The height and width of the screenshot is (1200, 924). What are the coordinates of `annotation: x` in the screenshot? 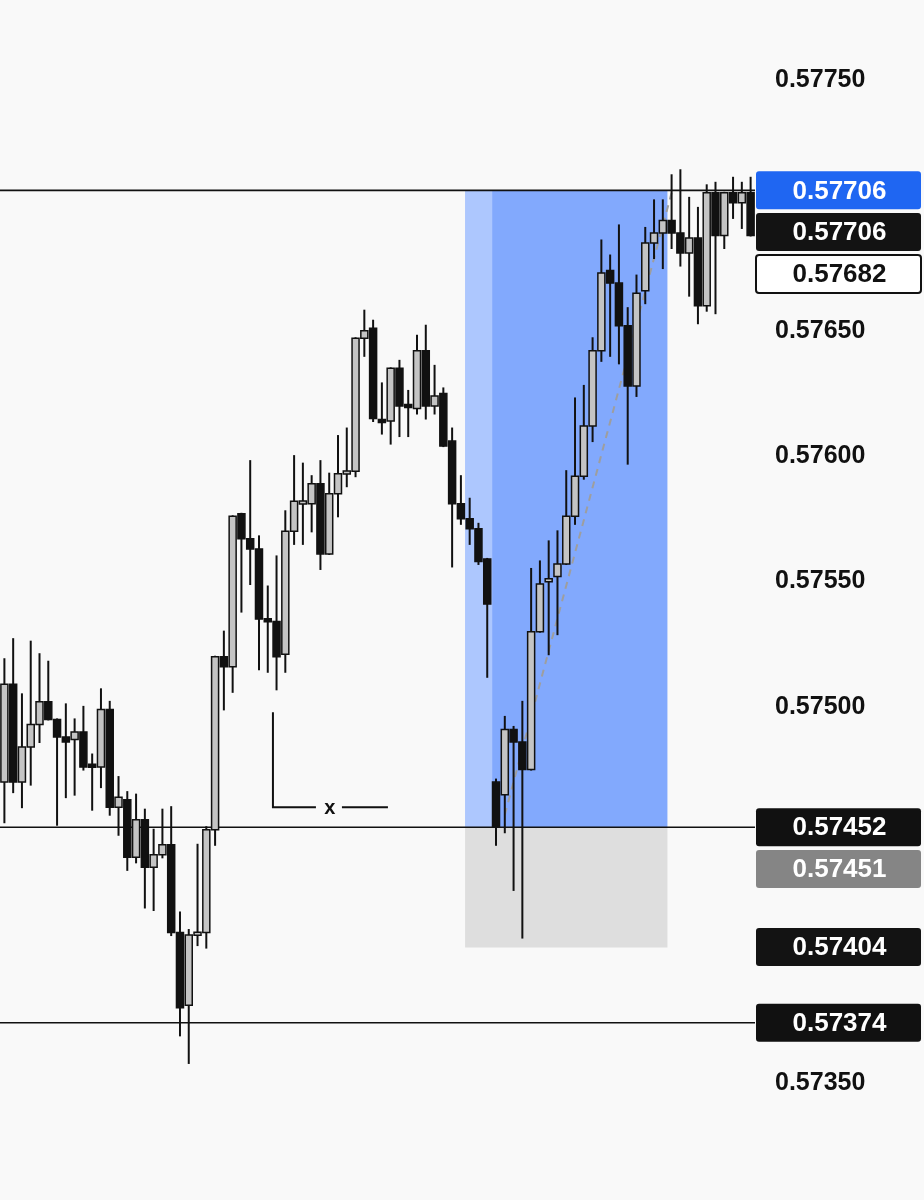 It's located at (330, 806).